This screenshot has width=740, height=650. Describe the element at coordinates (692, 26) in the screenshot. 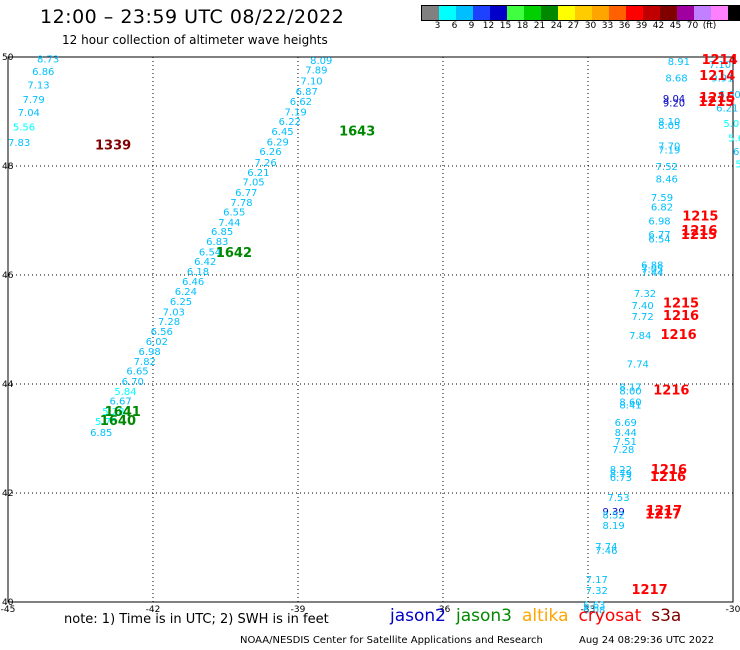

I see `color-scale-label: 70` at that location.